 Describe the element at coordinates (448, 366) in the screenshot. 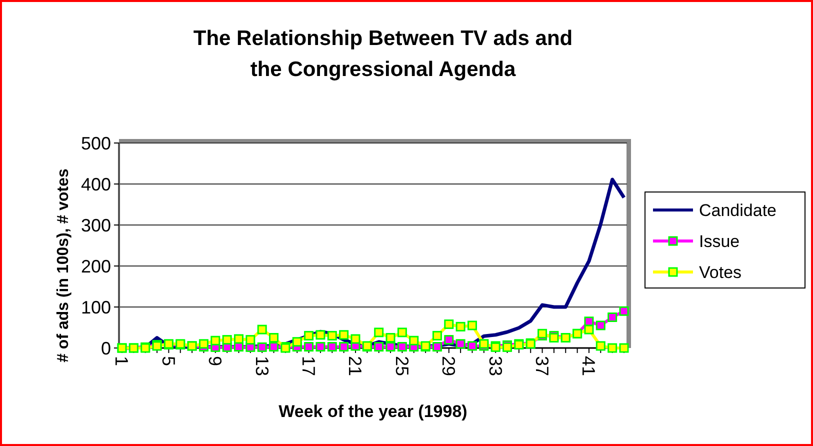

I see `x-tick-label: 29` at that location.